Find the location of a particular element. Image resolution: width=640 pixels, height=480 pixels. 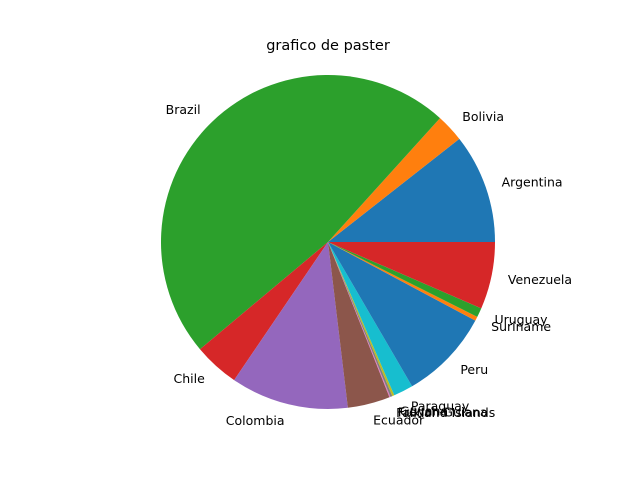

pie-slice-venezuela is located at coordinates (411, 275).